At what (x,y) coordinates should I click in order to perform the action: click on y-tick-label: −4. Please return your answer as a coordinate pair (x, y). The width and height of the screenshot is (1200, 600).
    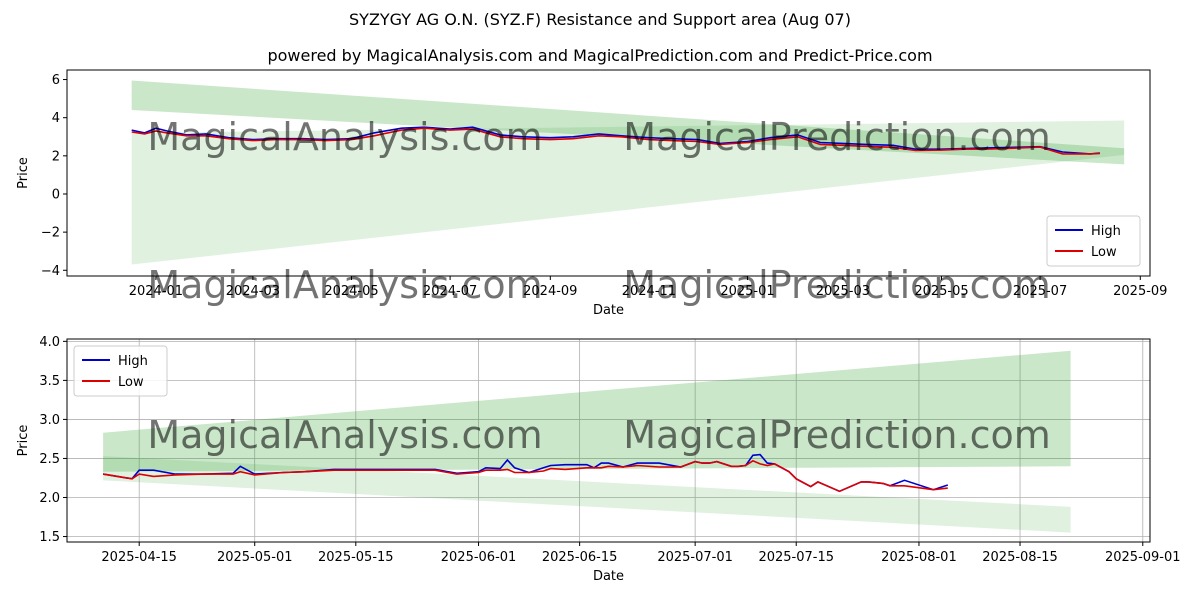
    Looking at the image, I should click on (50, 271).